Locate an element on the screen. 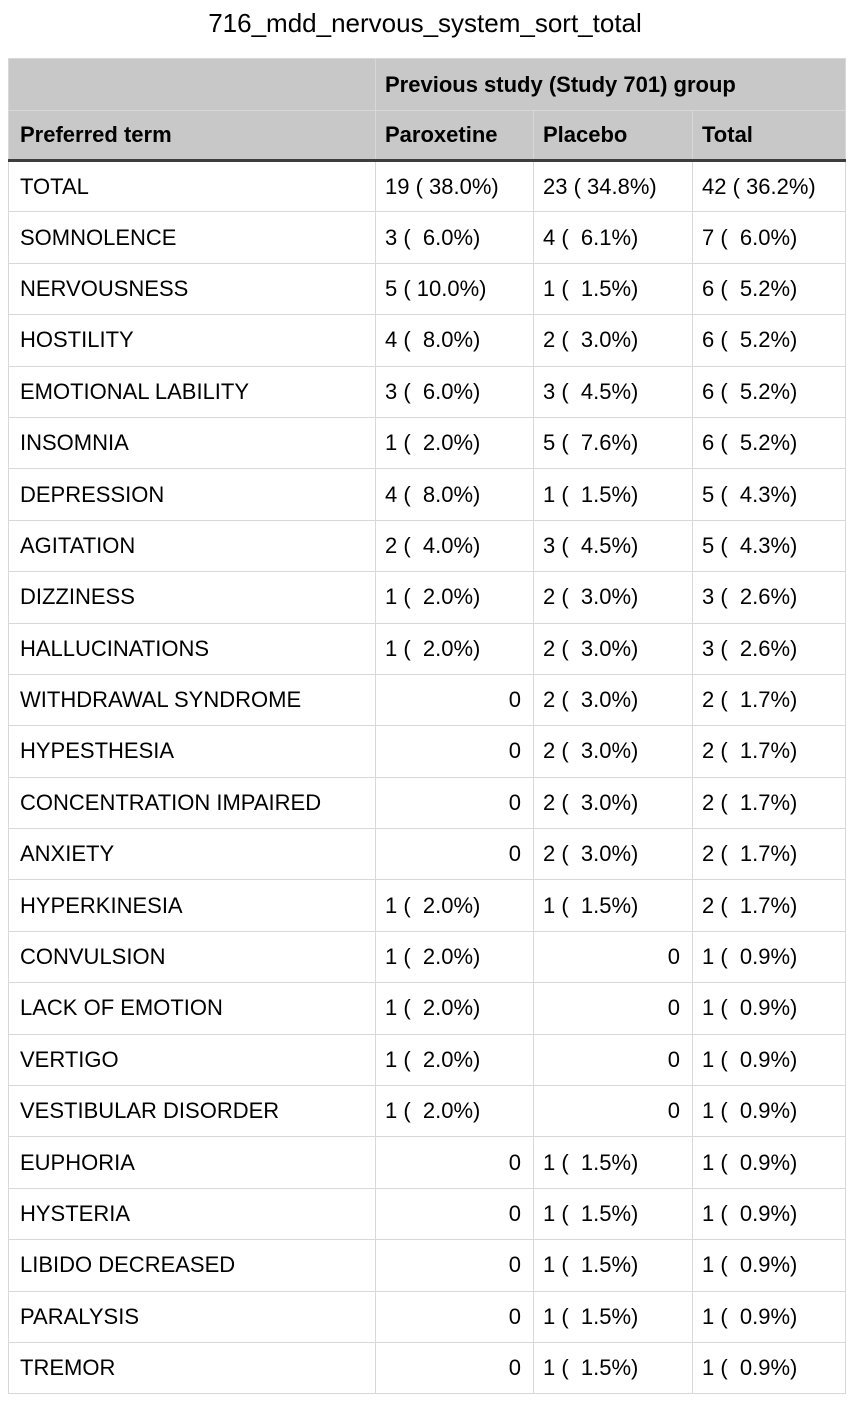 The width and height of the screenshot is (850, 1424). table-row: CONVULSION 1 ( 2.0%) 0 1 ( 0.9%) is located at coordinates (427, 957).